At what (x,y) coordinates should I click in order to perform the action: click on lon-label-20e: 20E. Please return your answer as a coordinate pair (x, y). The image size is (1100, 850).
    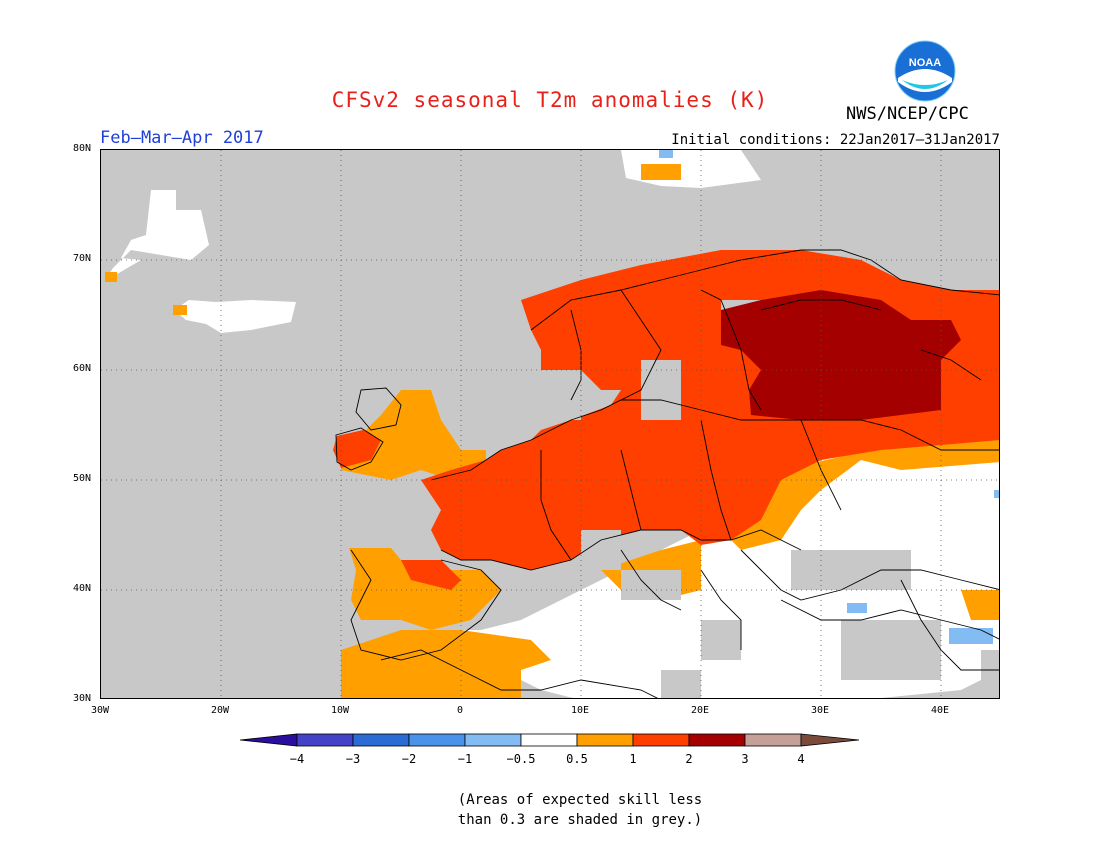
    Looking at the image, I should click on (700, 710).